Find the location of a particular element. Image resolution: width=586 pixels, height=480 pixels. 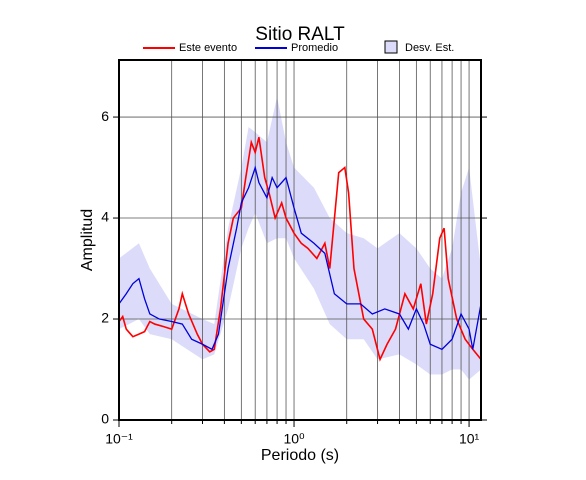

y-tick-label: 4 is located at coordinates (105, 217).